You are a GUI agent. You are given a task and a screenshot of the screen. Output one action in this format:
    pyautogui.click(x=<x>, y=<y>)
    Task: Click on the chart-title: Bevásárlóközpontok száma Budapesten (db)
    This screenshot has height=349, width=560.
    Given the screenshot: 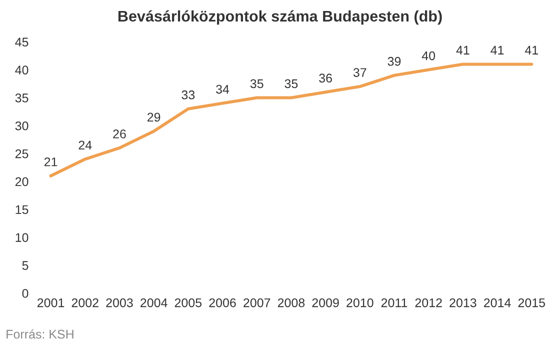 What is the action you would take?
    pyautogui.click(x=280, y=17)
    